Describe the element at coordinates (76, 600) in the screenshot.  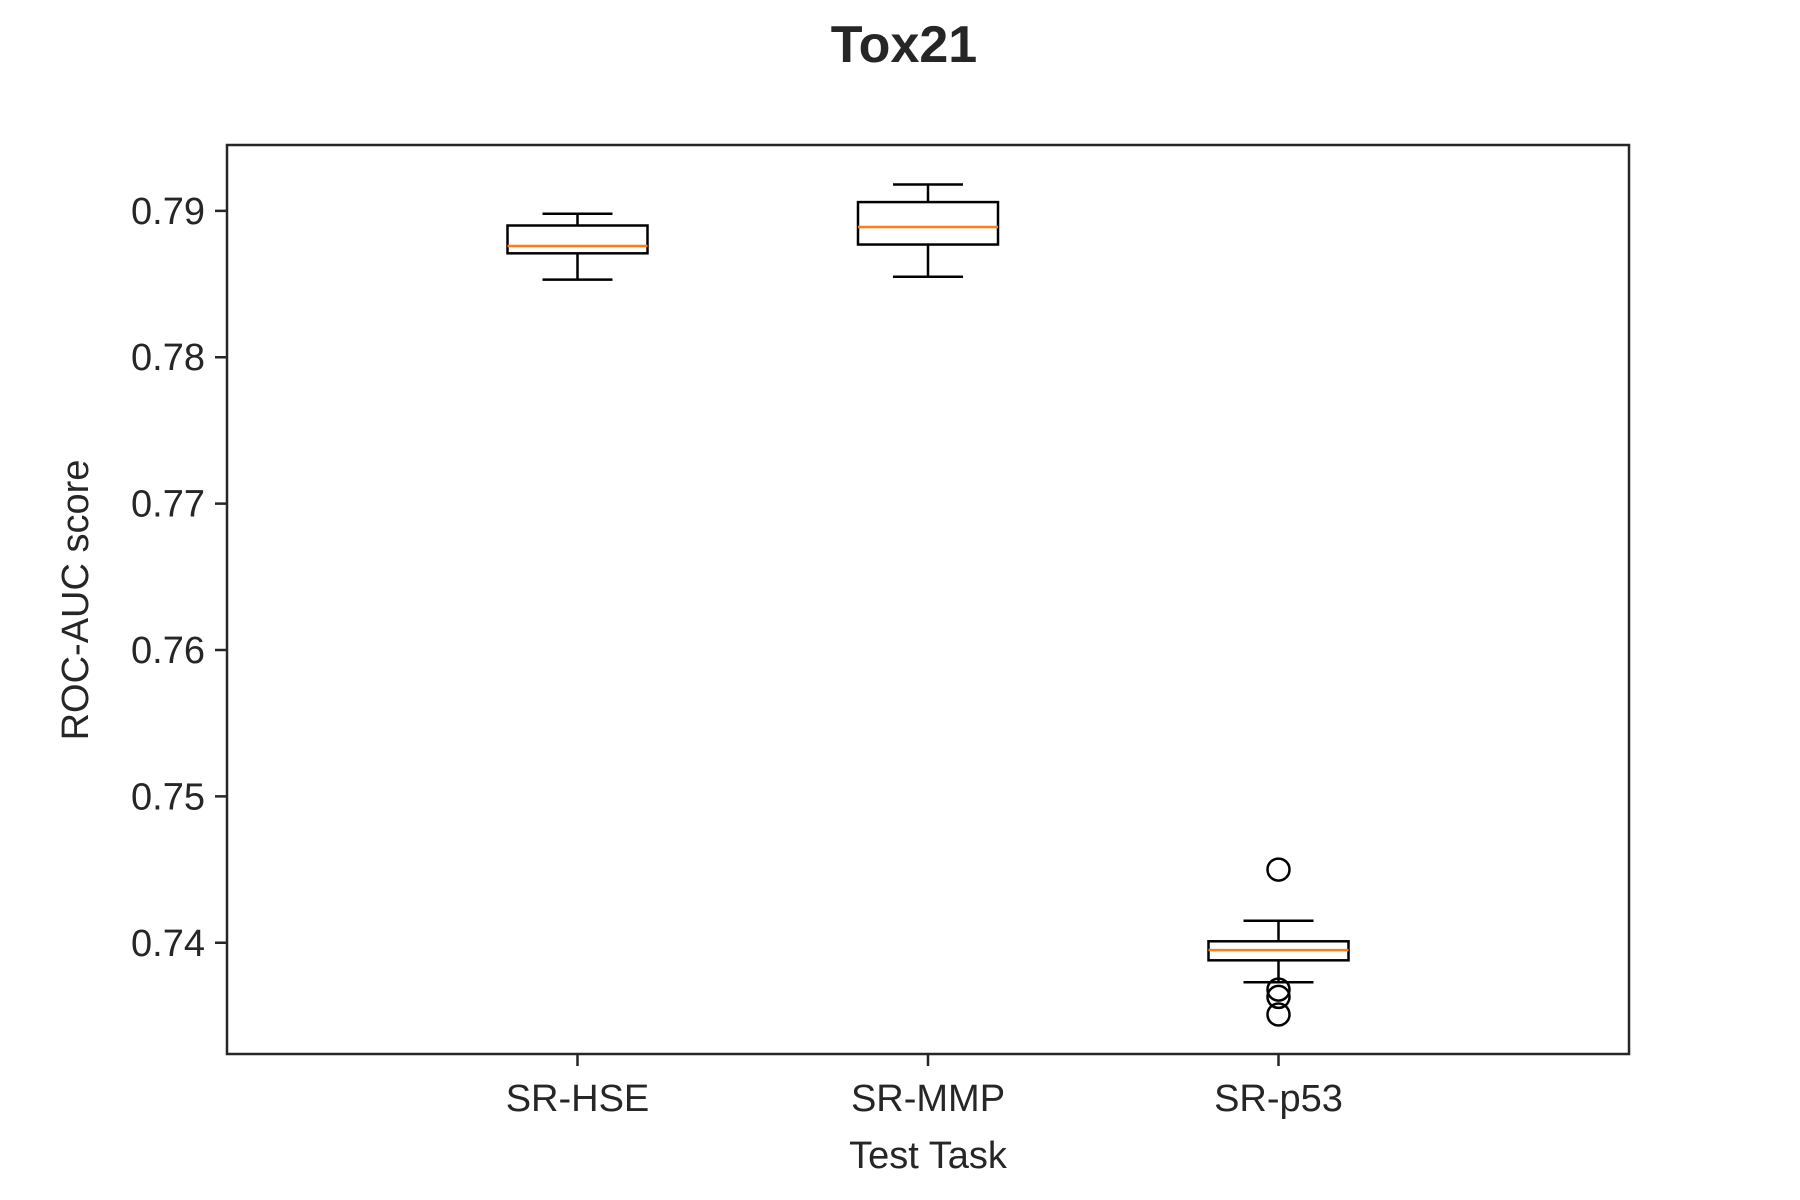
I see `y-axis-label: ROC-AUC score` at that location.